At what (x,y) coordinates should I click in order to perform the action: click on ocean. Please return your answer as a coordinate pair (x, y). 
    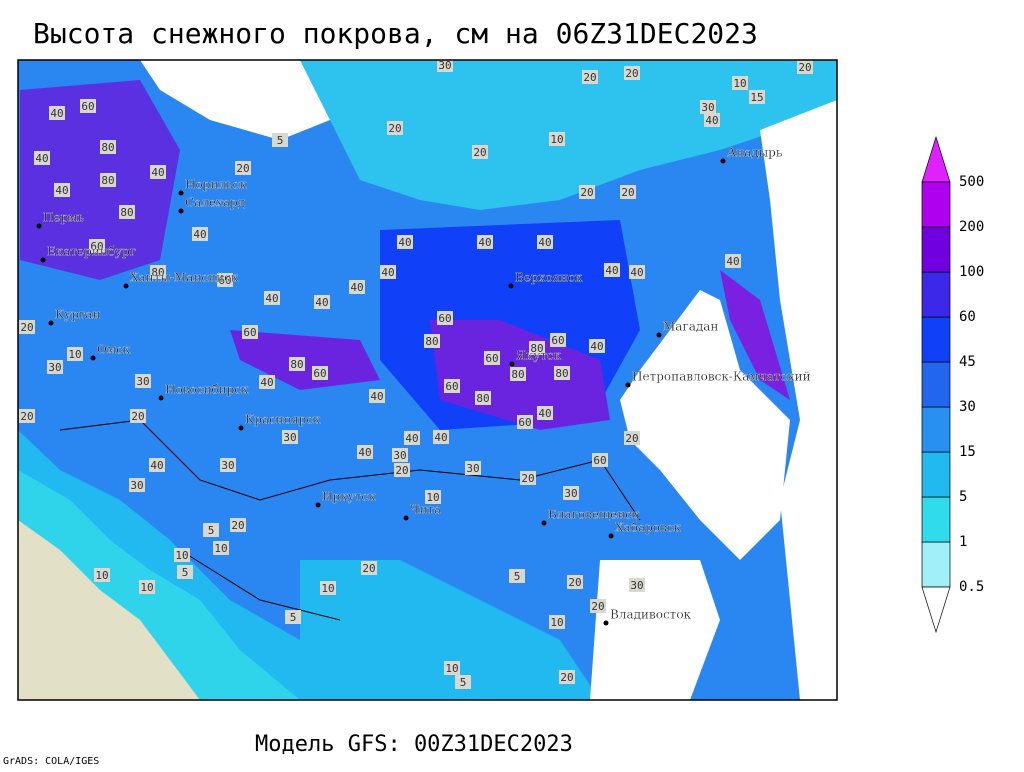
    Looking at the image, I should click on (235, 100).